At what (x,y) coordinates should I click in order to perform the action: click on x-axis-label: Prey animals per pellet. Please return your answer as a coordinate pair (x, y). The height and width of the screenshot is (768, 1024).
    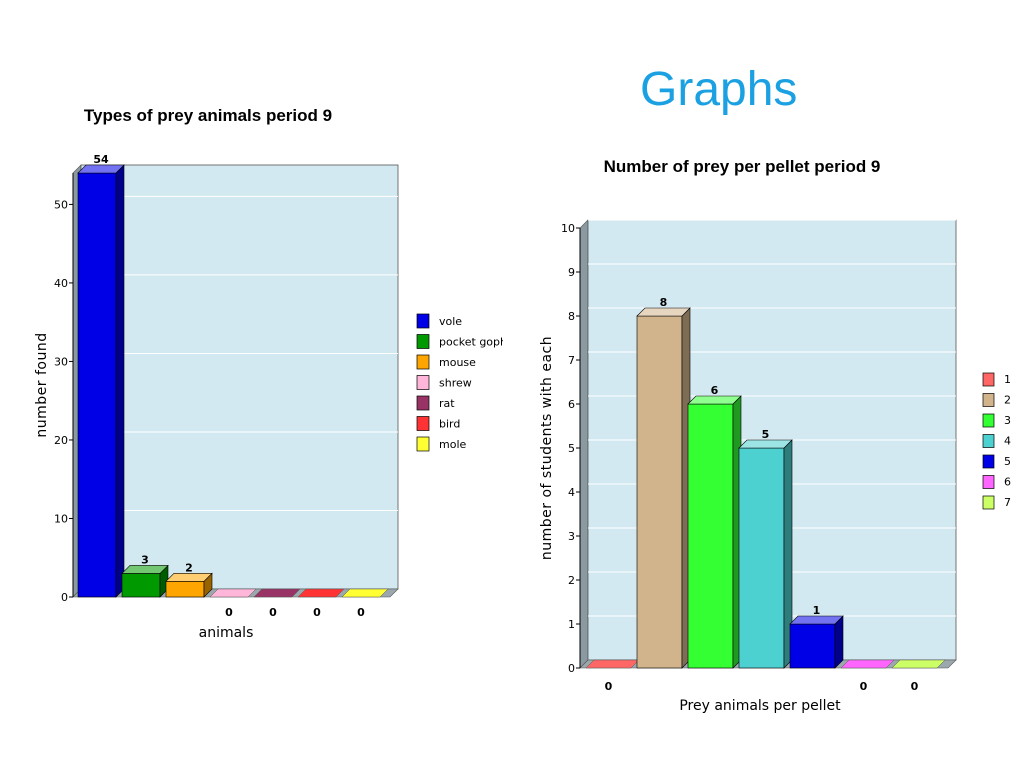
    Looking at the image, I should click on (760, 706).